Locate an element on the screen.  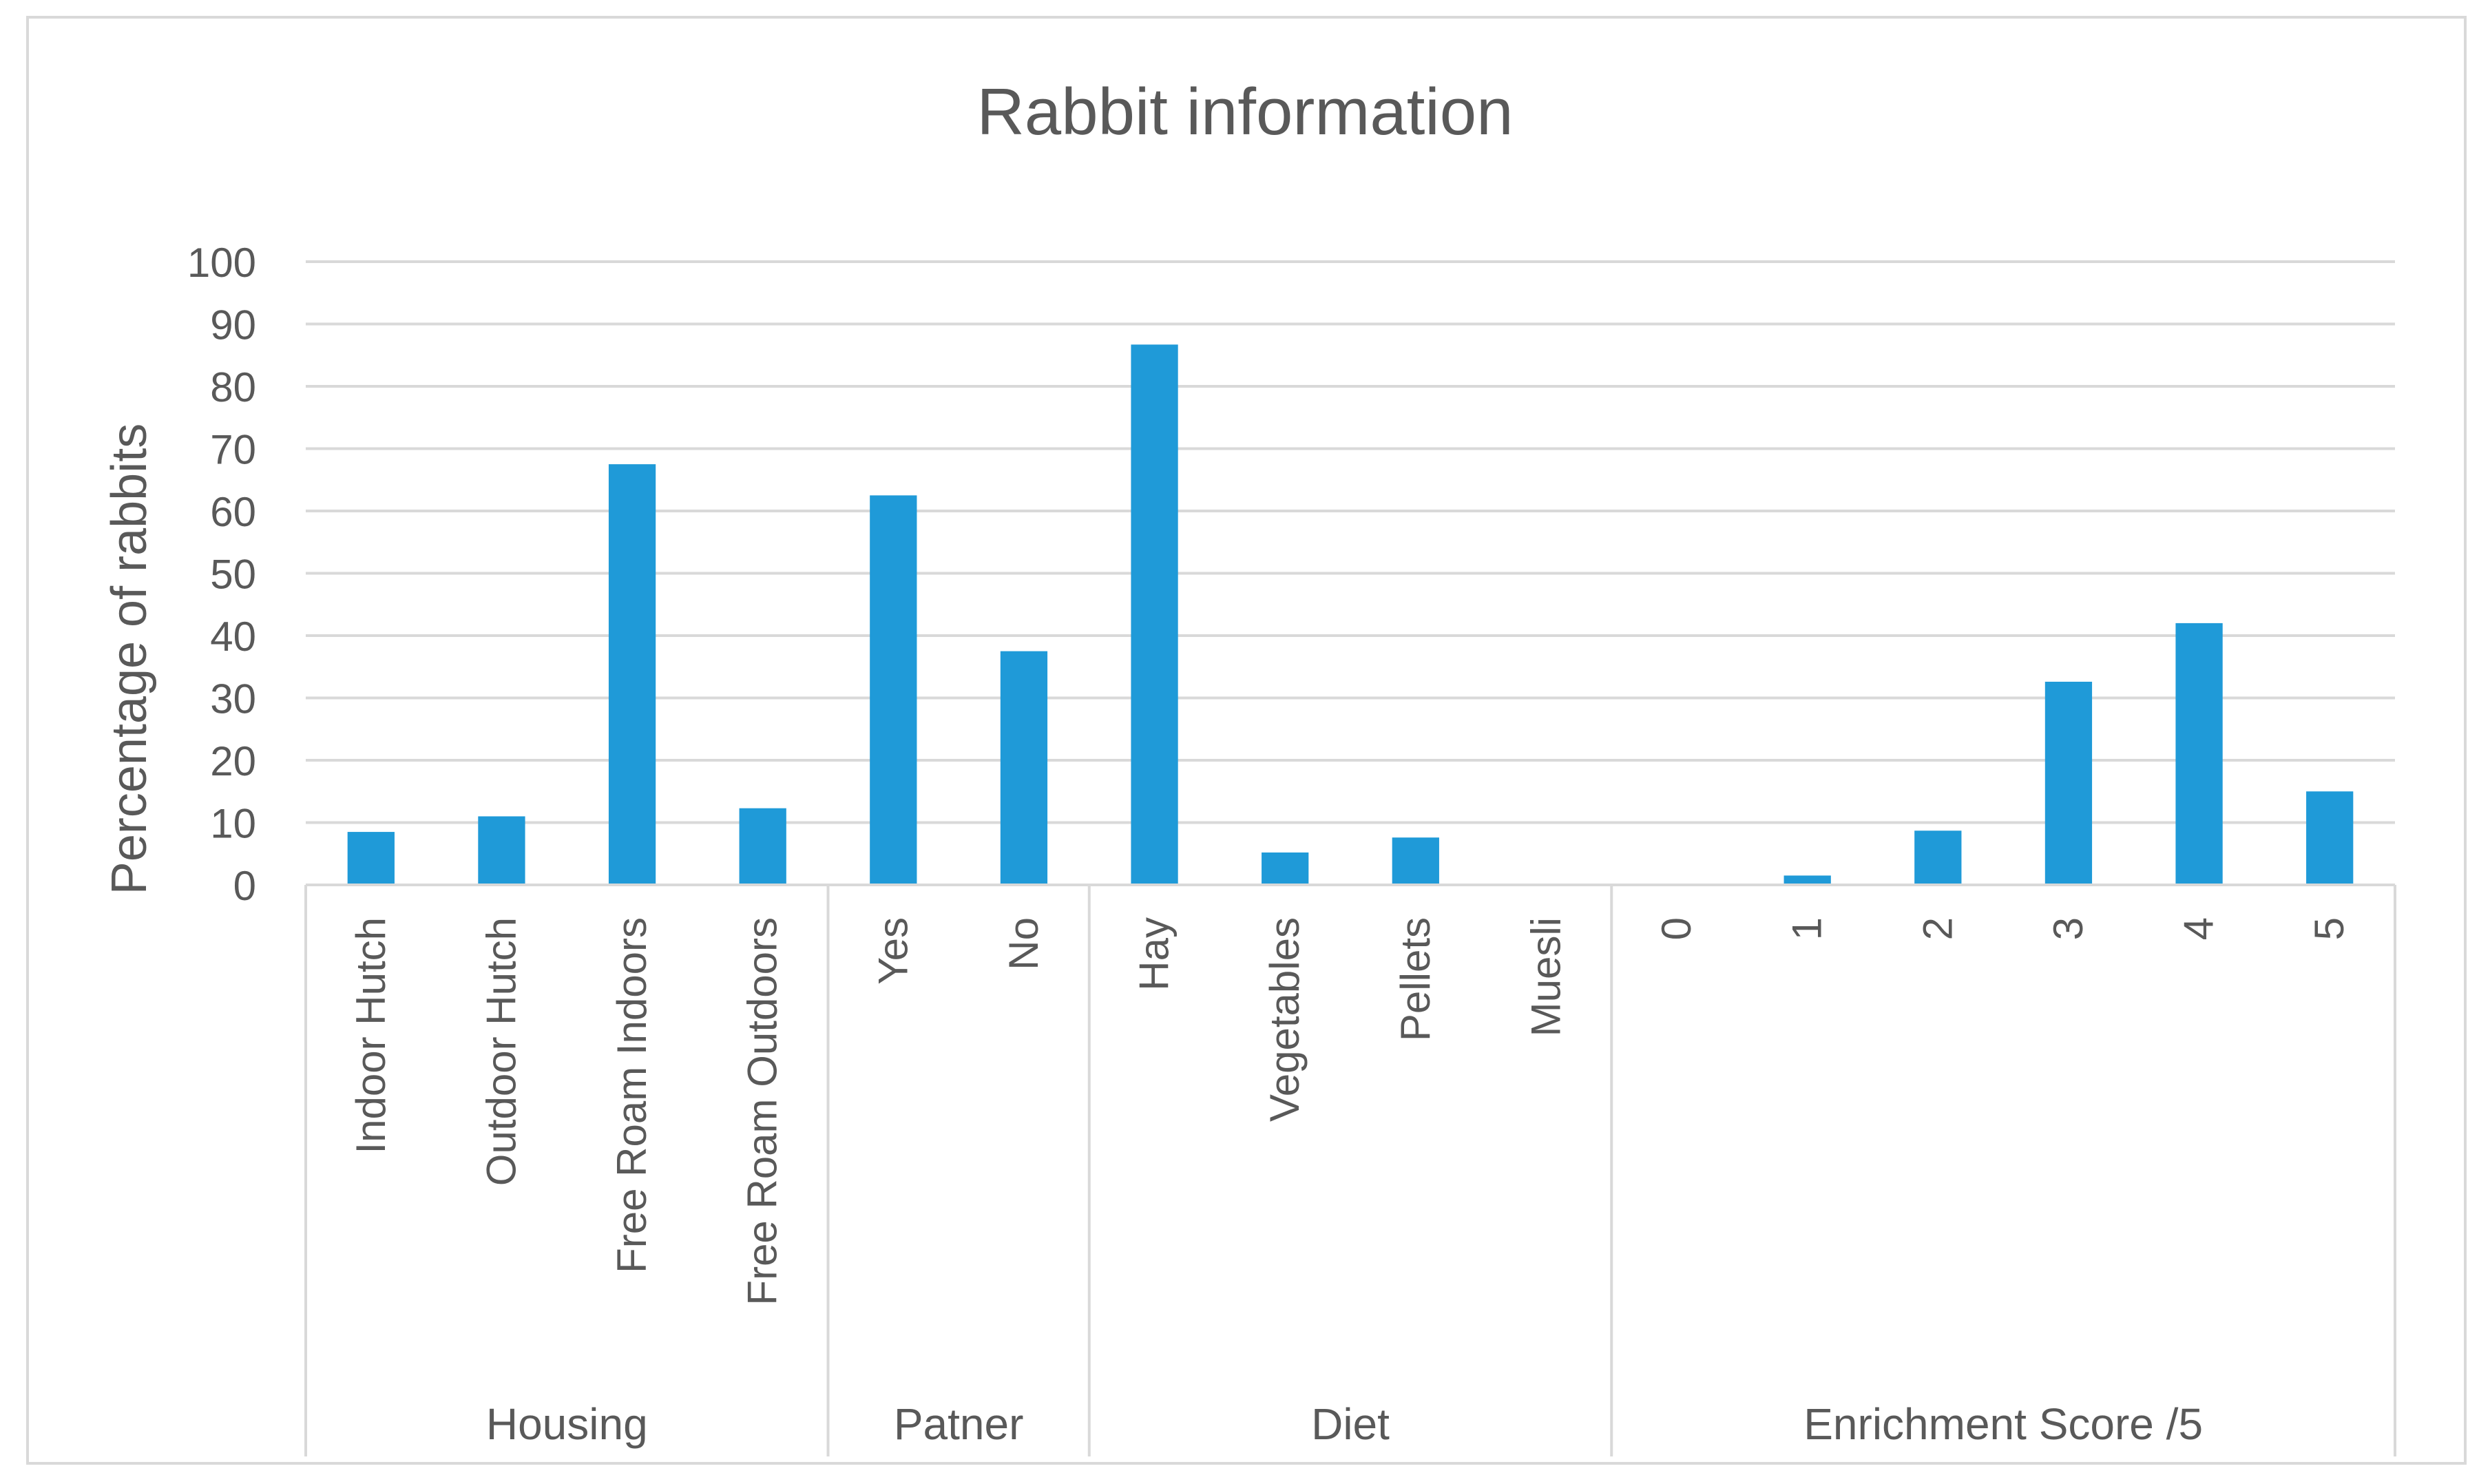
y-tick-label: 0 is located at coordinates (244, 886).